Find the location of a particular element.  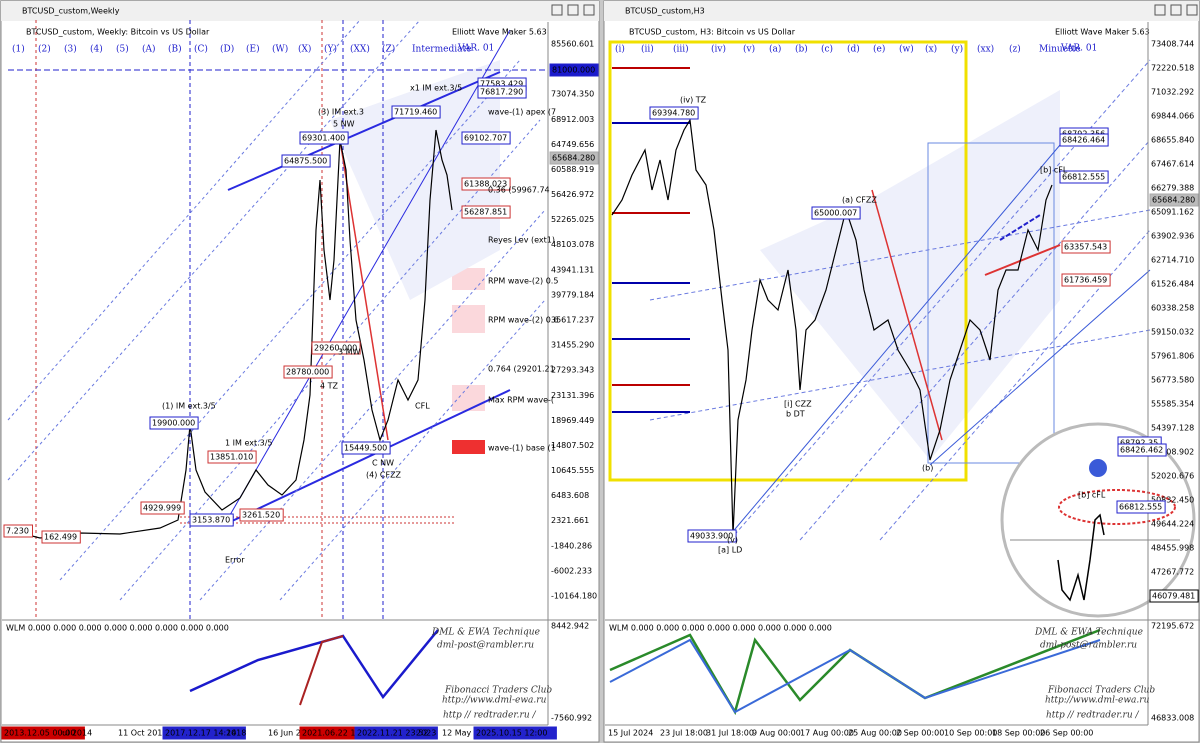

price-axis-label: 66279.388 is located at coordinates (1172, 188).